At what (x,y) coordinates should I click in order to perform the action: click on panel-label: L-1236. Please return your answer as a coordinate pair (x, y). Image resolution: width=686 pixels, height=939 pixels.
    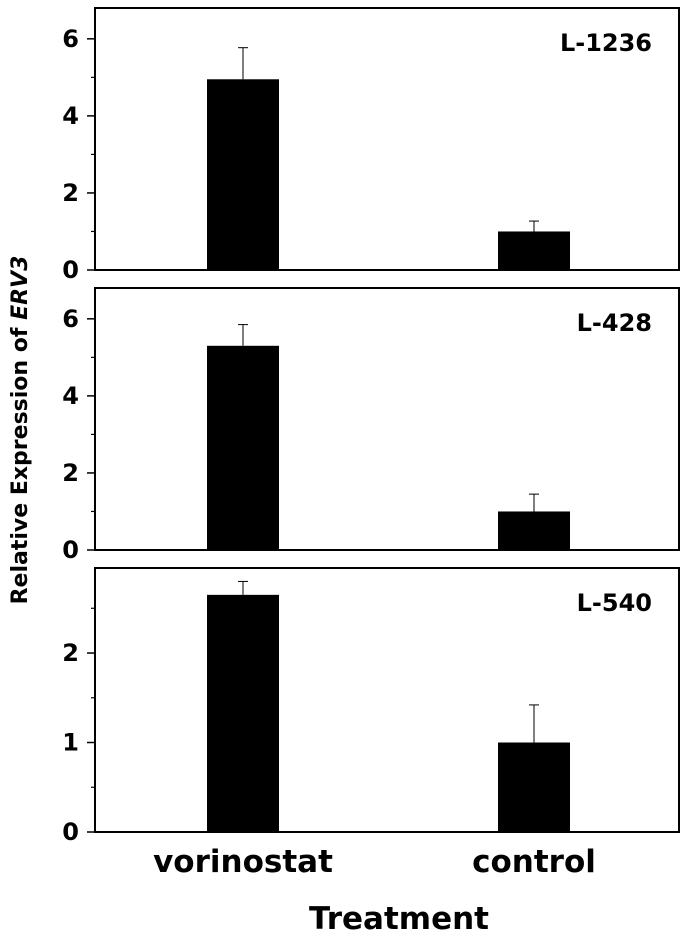
    Looking at the image, I should click on (606, 43).